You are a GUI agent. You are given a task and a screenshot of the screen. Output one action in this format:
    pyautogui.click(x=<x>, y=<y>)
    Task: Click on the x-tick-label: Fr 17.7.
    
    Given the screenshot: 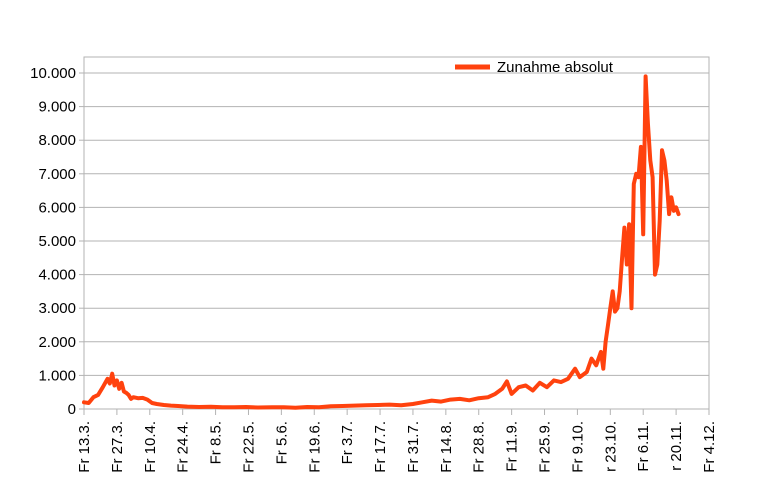 What is the action you would take?
    pyautogui.click(x=380, y=447)
    